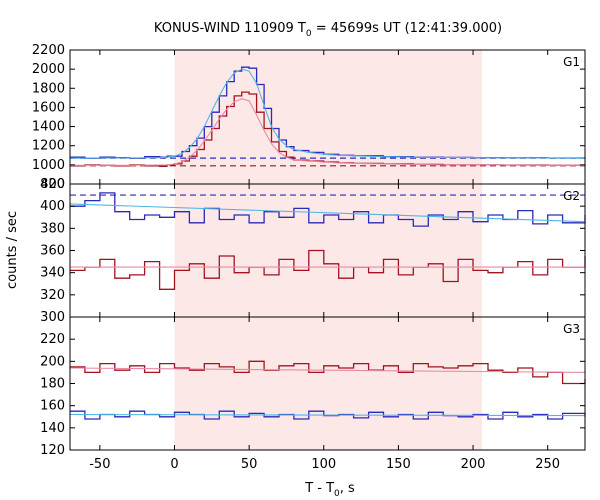 The width and height of the screenshot is (600, 500). Describe the element at coordinates (52, 384) in the screenshot. I see `y-tick-label: 180` at that location.